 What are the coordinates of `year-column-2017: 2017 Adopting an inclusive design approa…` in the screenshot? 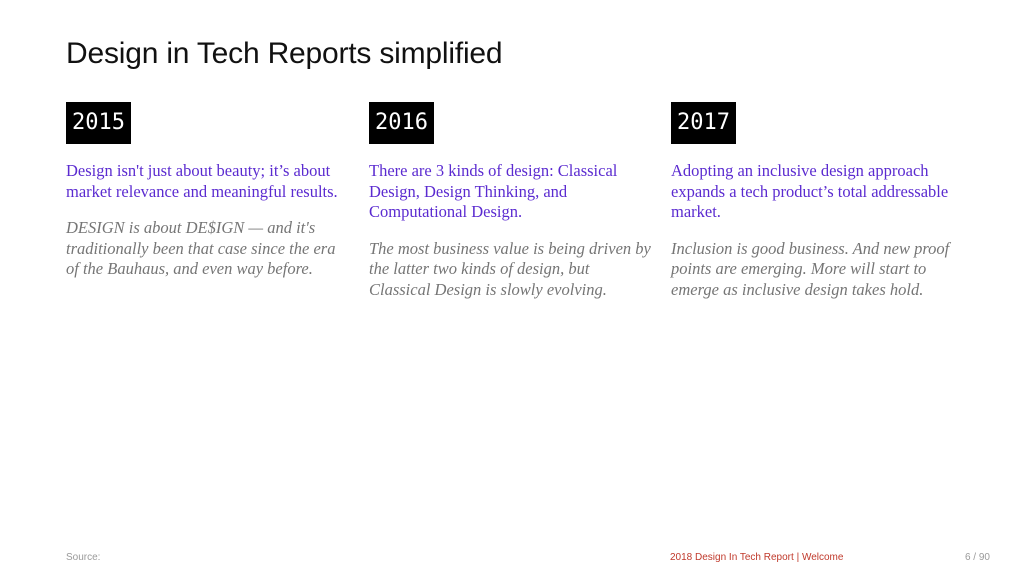 It's located at (813, 201).